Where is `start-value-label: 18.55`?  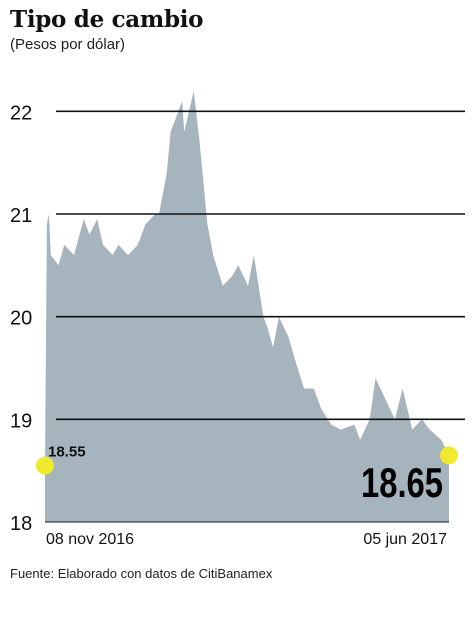
start-value-label: 18.55 is located at coordinates (67, 452).